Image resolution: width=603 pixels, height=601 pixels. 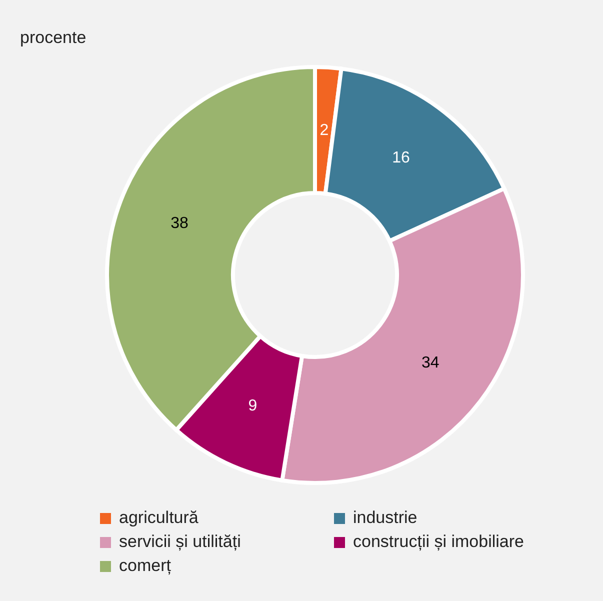 I want to click on data-label: 34, so click(x=430, y=363).